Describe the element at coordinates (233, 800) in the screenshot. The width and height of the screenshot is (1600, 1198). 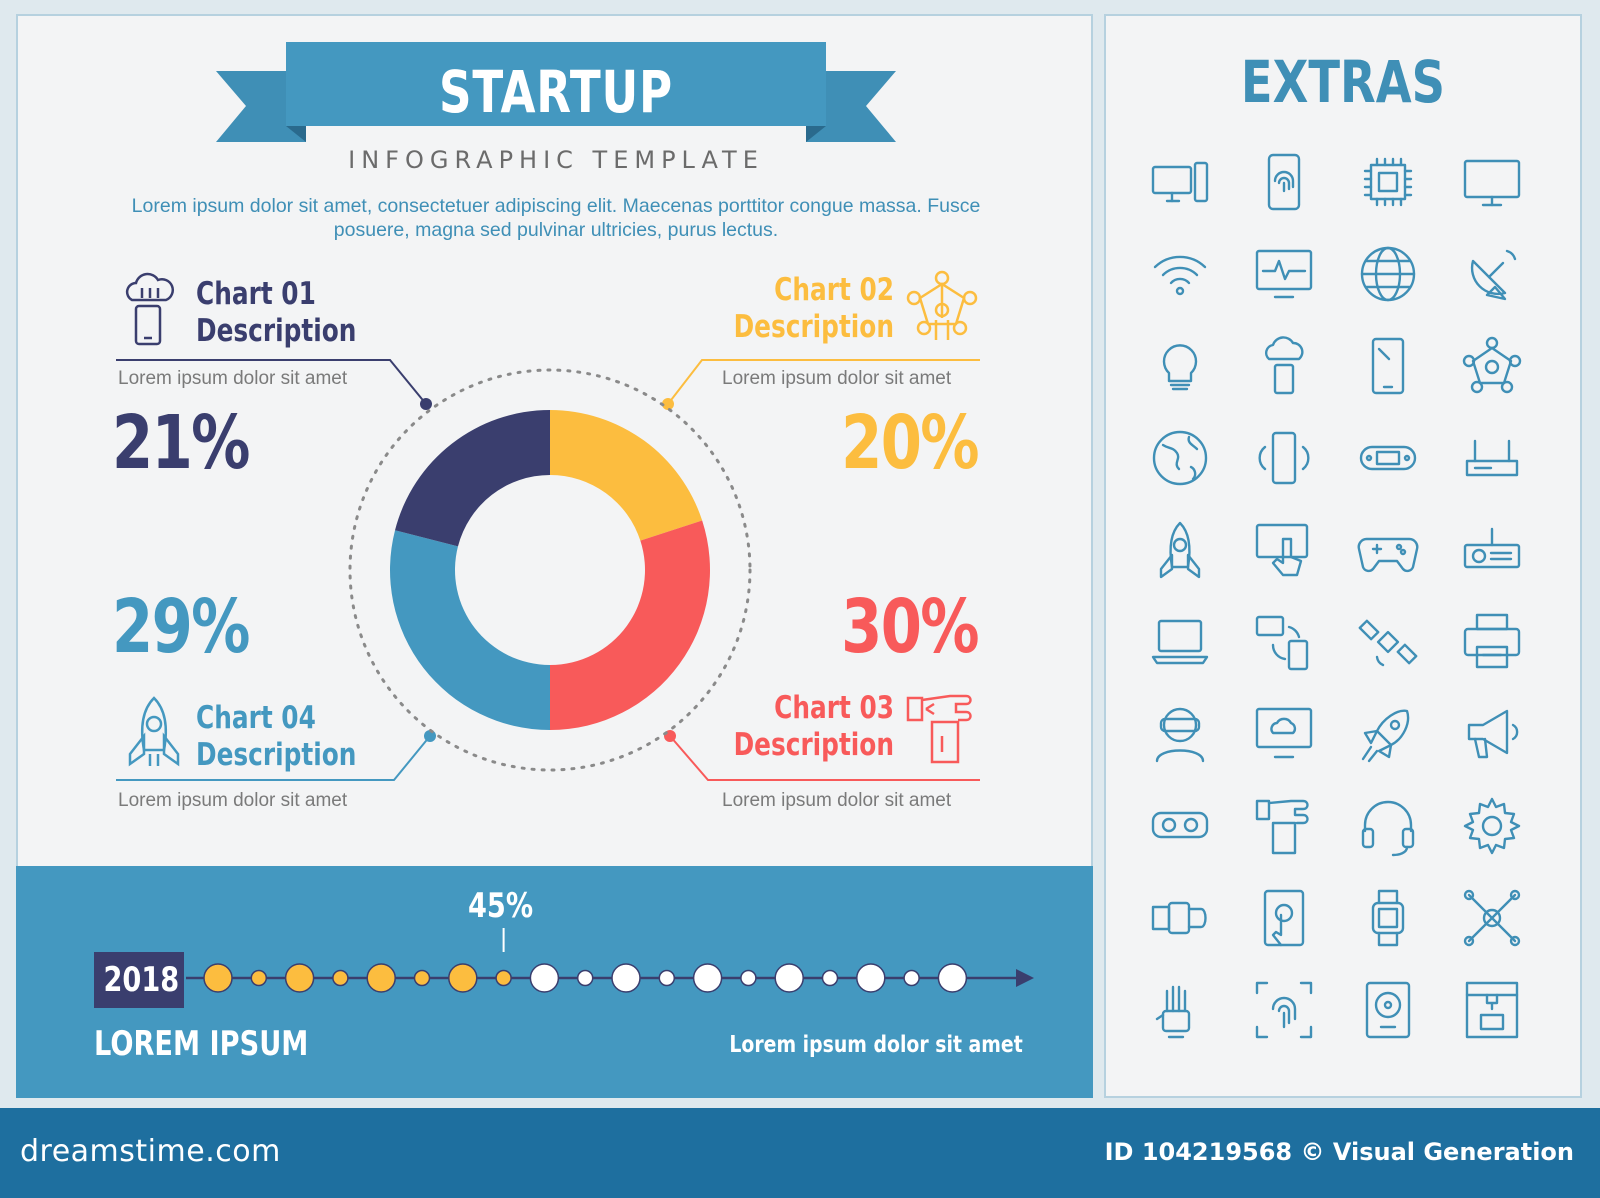
I see `chart-04-subtitle: Lorem ipsum dolor sit amet` at that location.